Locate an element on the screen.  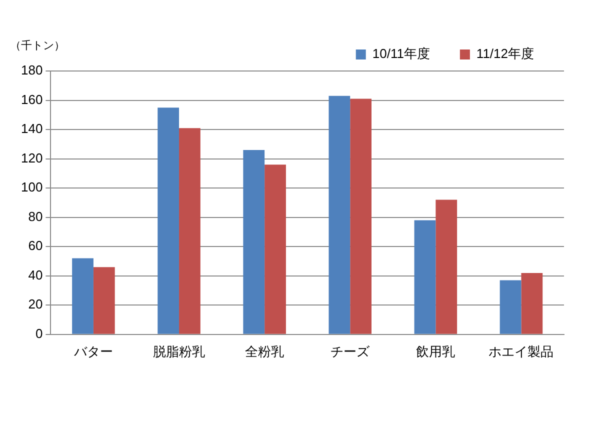
y-tick-label: 160 is located at coordinates (31, 99).